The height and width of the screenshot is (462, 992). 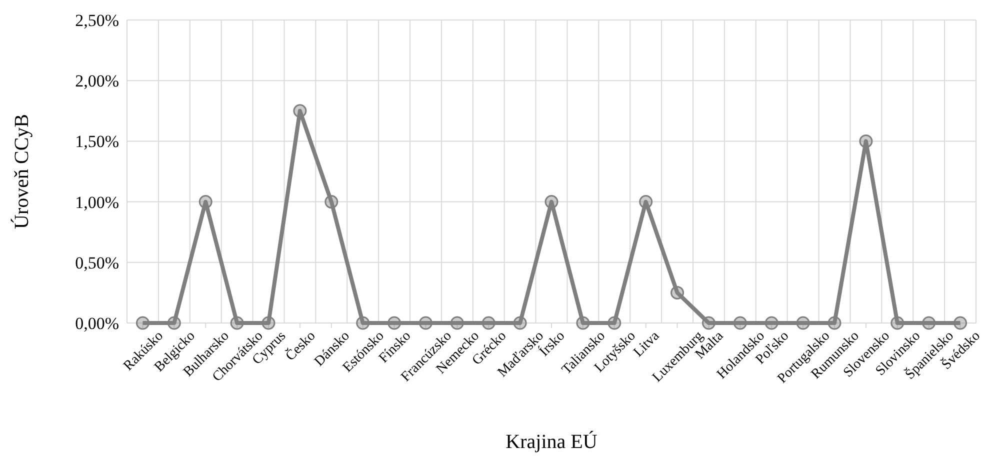 I want to click on x-axis-title: Krajina EÚ, so click(x=552, y=441).